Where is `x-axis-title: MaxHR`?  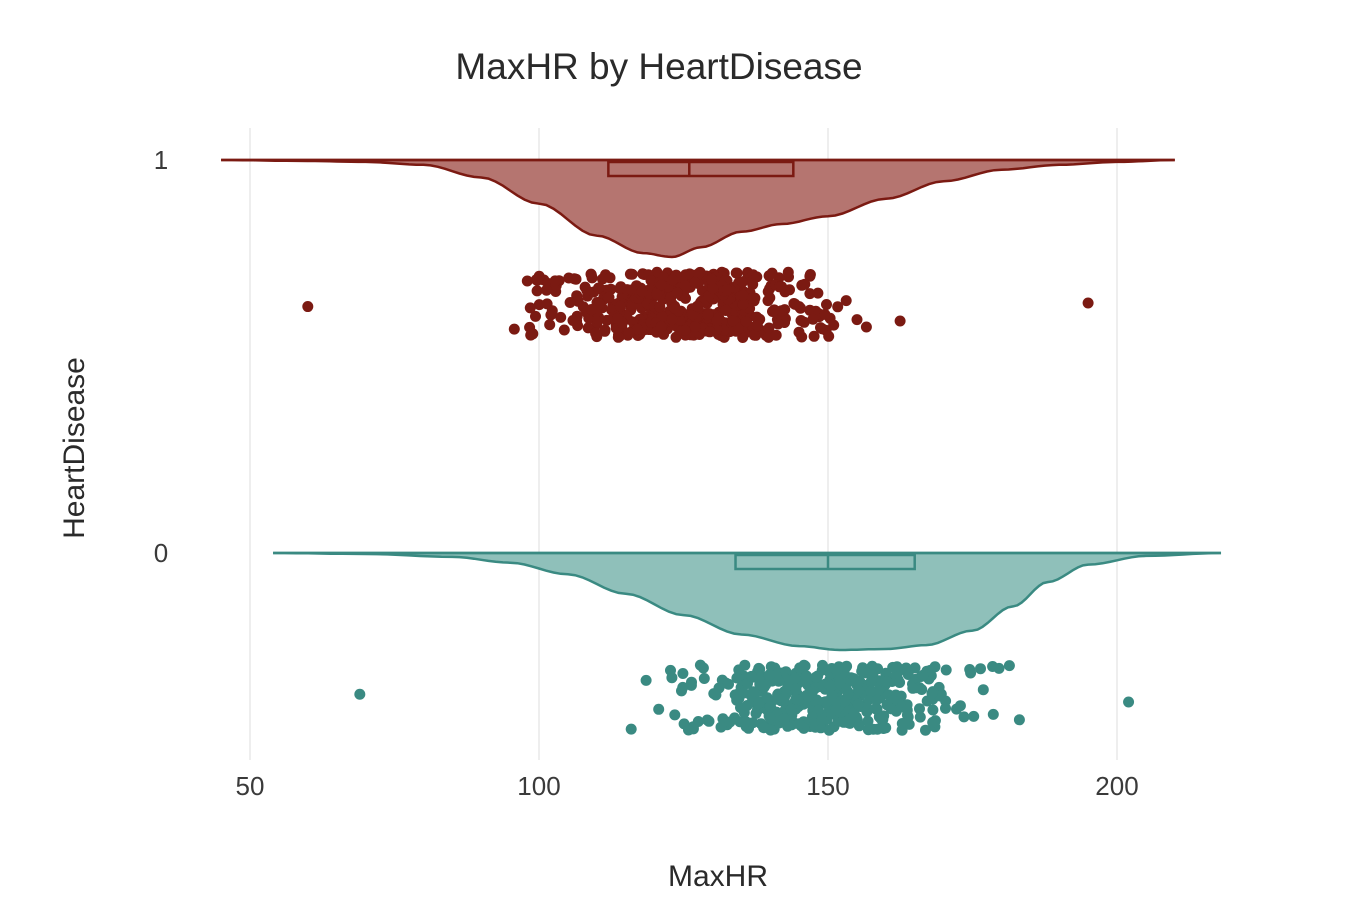 x-axis-title: MaxHR is located at coordinates (718, 876).